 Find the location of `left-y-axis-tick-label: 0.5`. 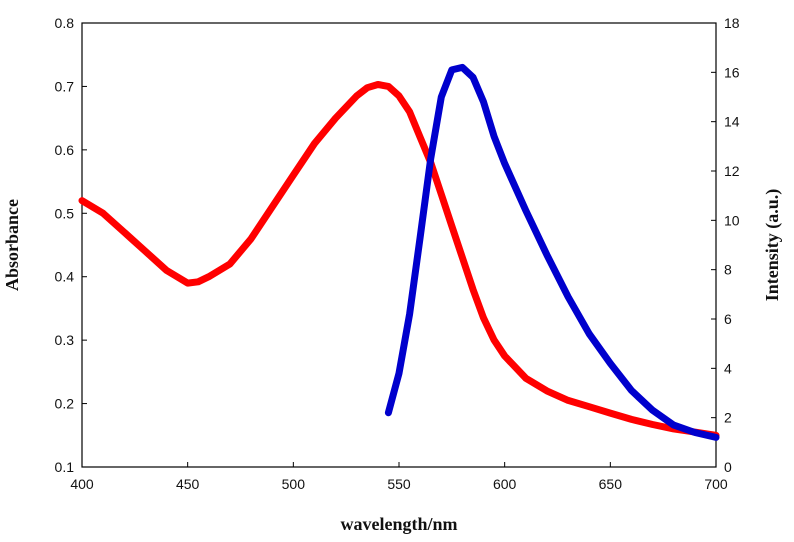

left-y-axis-tick-label: 0.5 is located at coordinates (65, 213).